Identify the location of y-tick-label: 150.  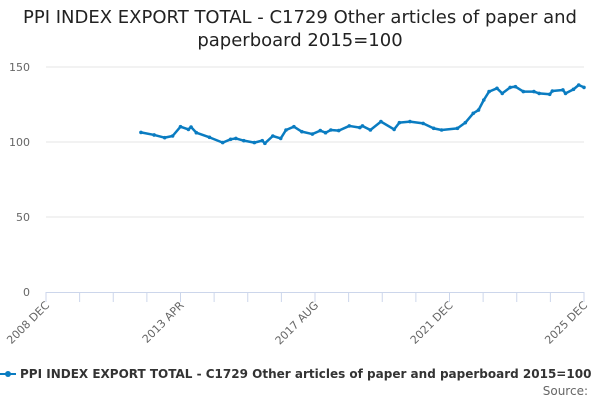
(19, 67).